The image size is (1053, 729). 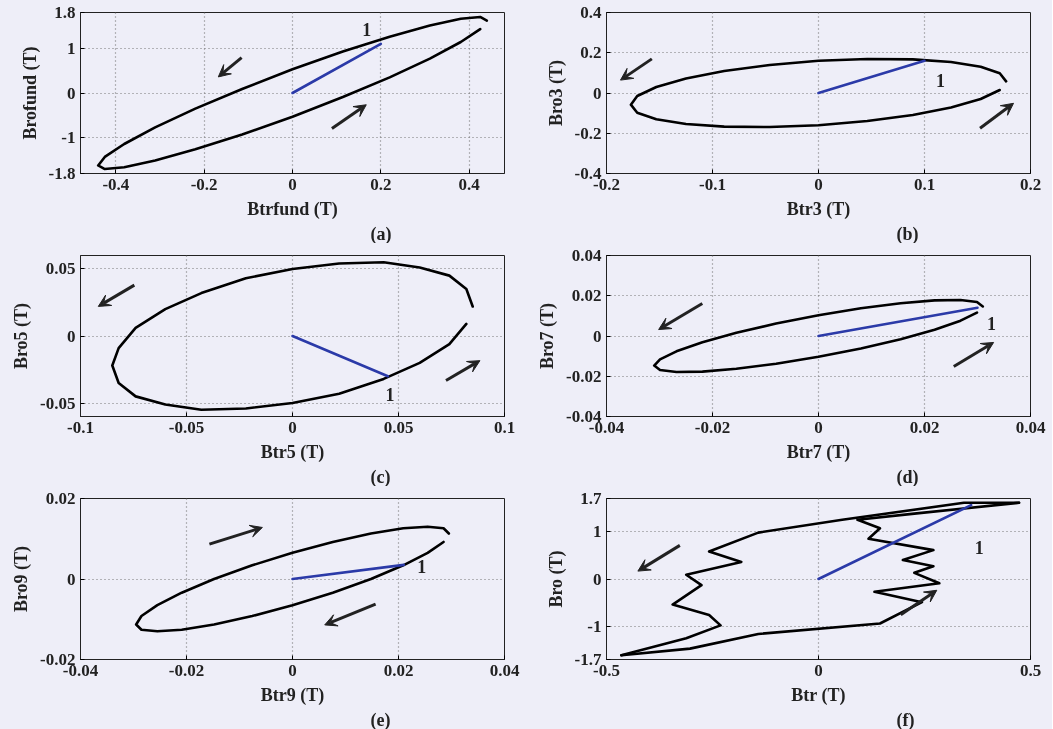 What do you see at coordinates (204, 184) in the screenshot?
I see `x-tick-label: -0.2` at bounding box center [204, 184].